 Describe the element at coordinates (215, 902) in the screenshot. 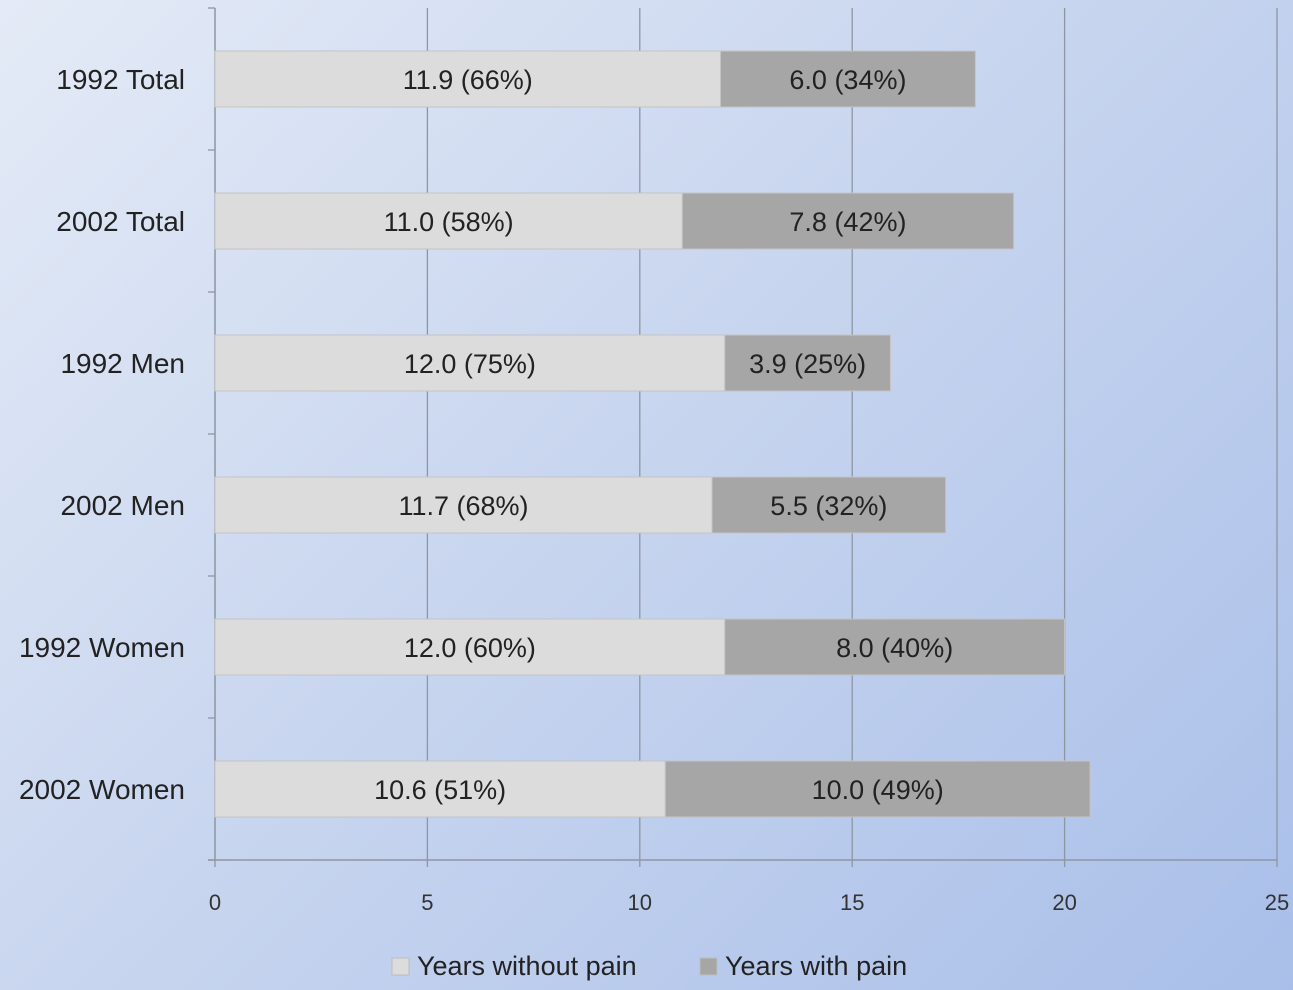

I see `x-tick-label: 0` at that location.